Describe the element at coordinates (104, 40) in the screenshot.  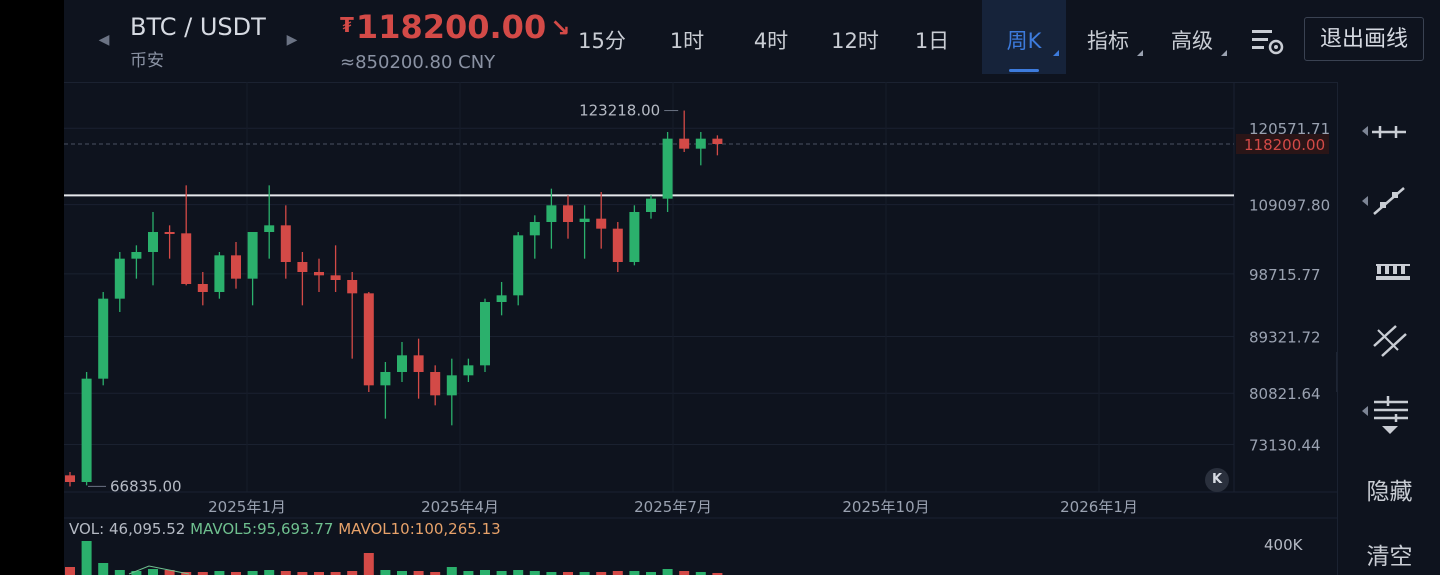
I see `previous-pair-button: ◀` at that location.